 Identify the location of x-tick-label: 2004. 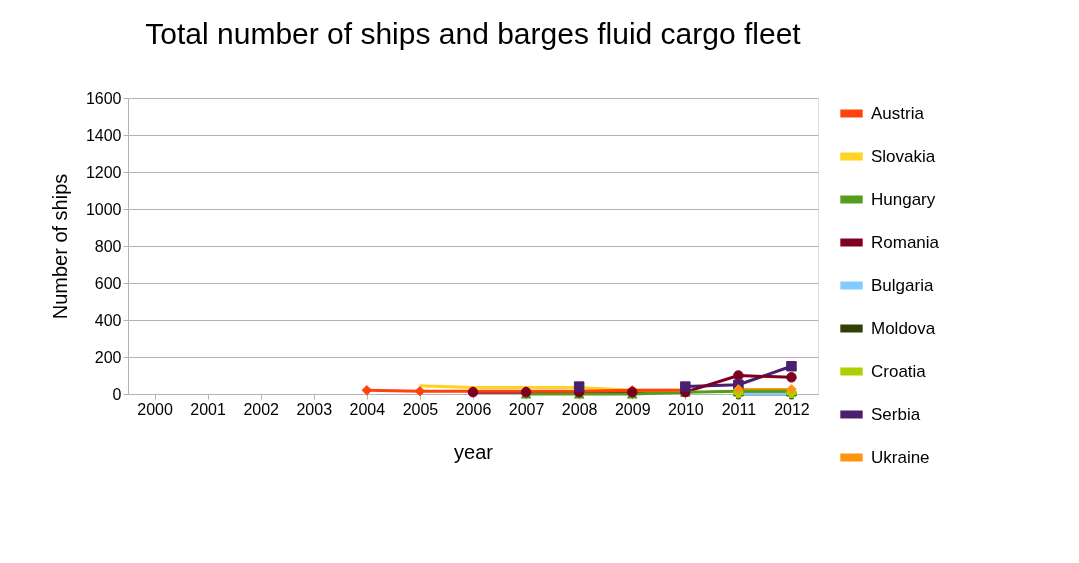
(367, 409).